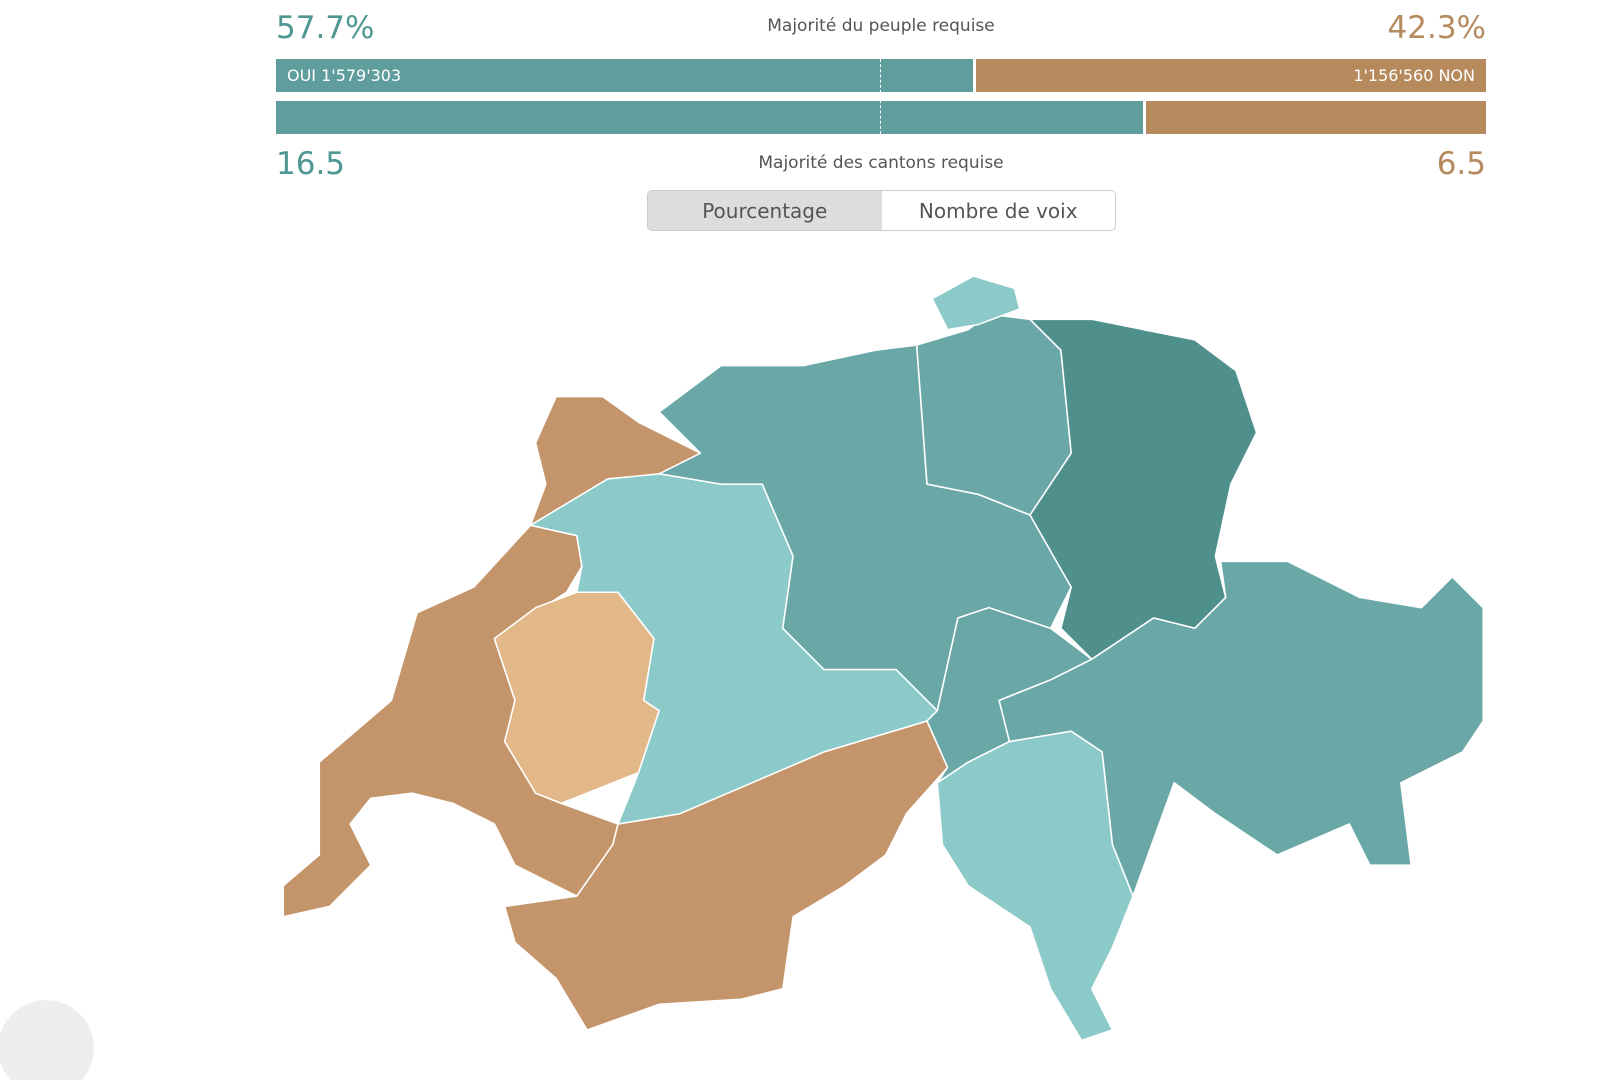  I want to click on no-percent: 42.3%, so click(1436, 28).